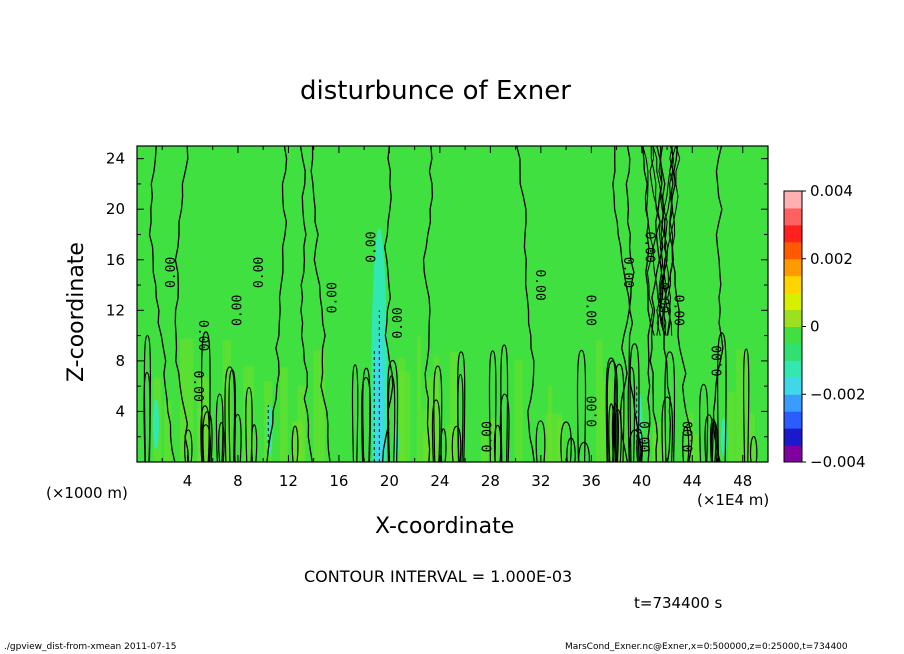 This screenshot has height=654, width=904. What do you see at coordinates (438, 576) in the screenshot?
I see `contour-interval-text: CONTOUR INTERVAL = 1.000E-03` at bounding box center [438, 576].